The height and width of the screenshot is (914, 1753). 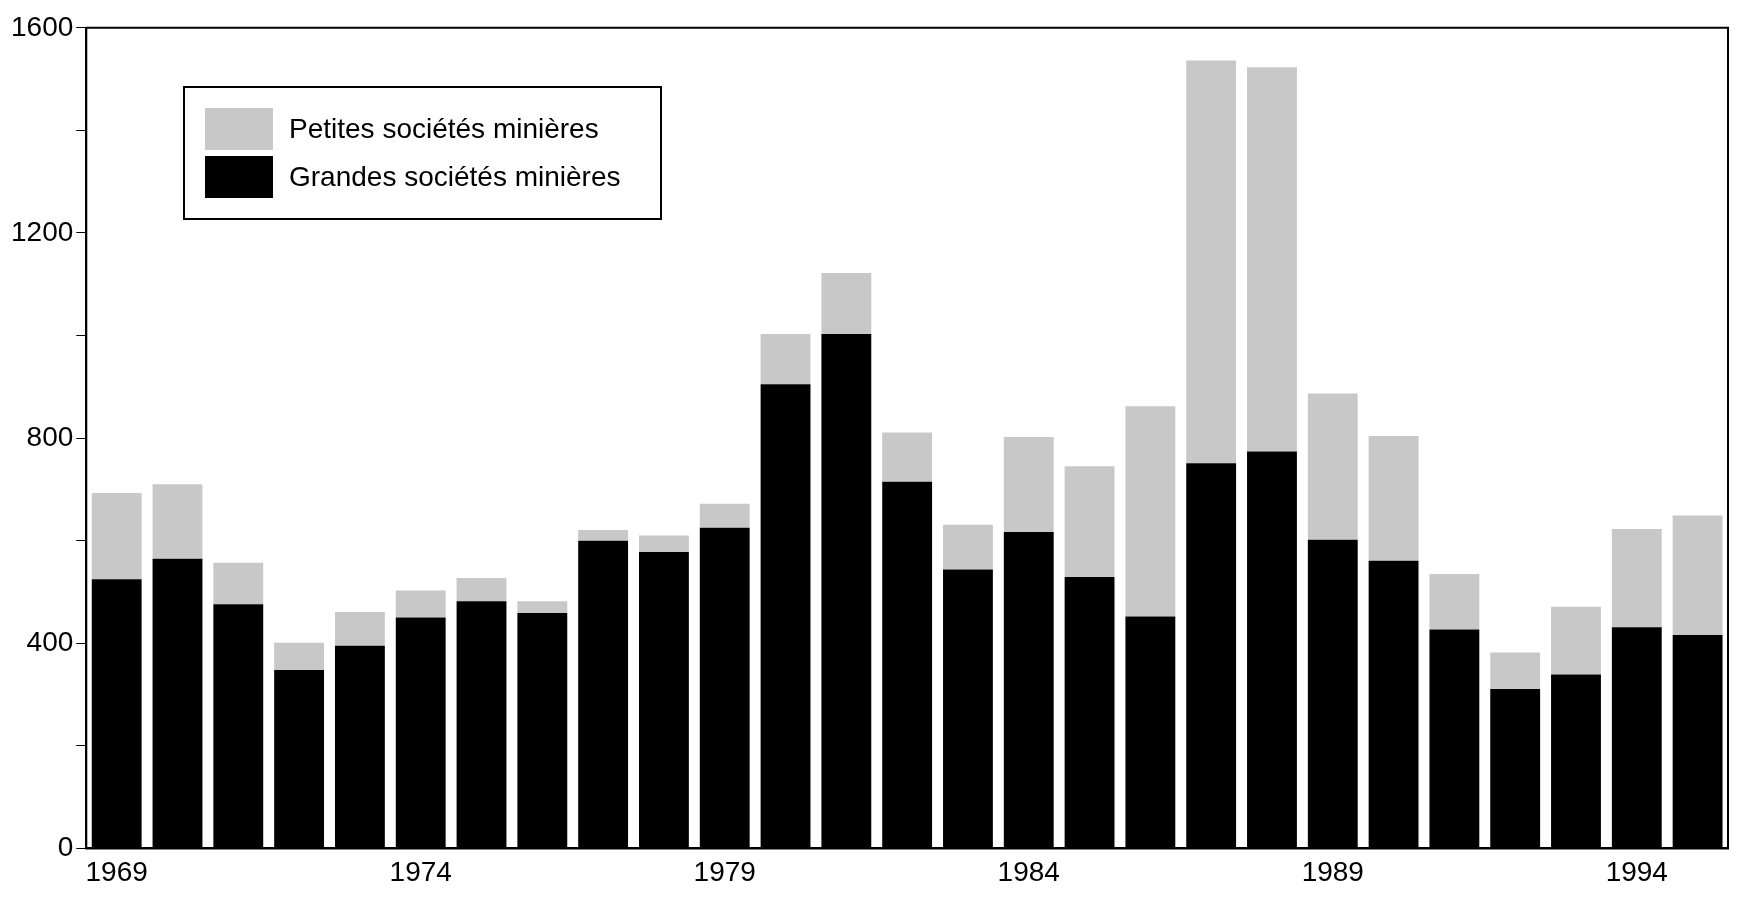 What do you see at coordinates (1332, 871) in the screenshot?
I see `x-tick-label: 1989` at bounding box center [1332, 871].